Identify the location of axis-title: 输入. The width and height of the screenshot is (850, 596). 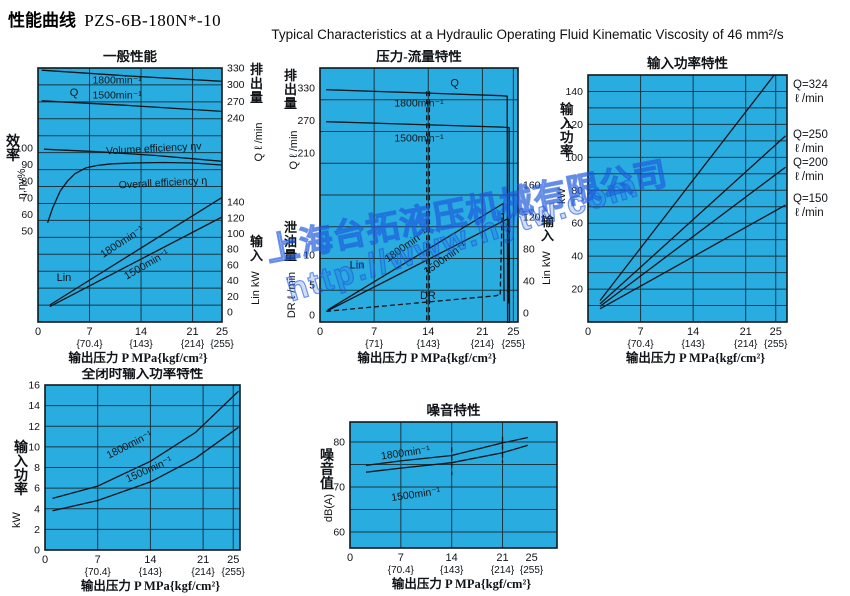
(257, 248).